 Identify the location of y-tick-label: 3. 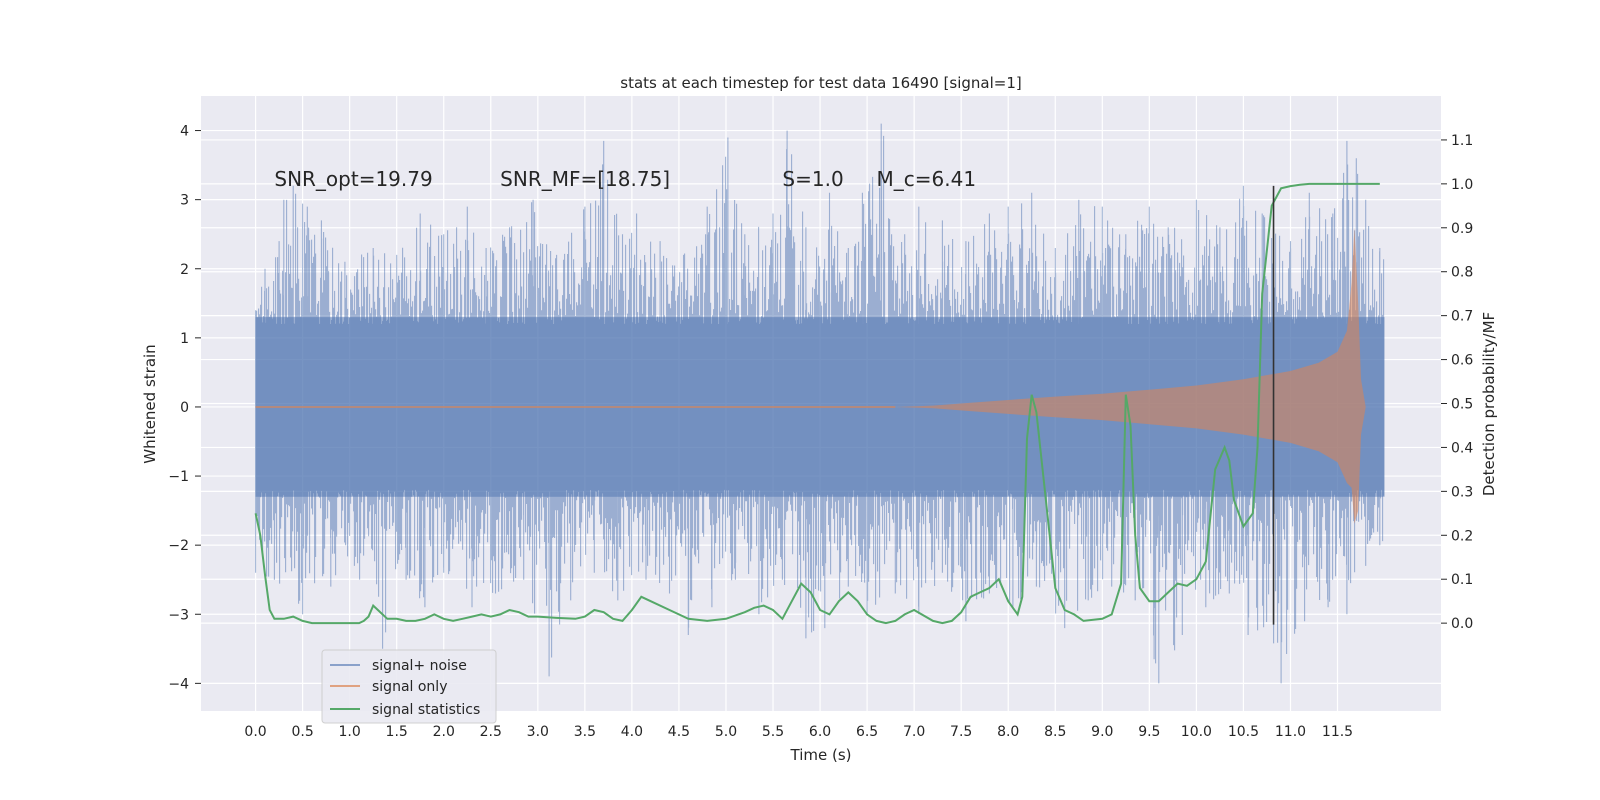
(184, 201).